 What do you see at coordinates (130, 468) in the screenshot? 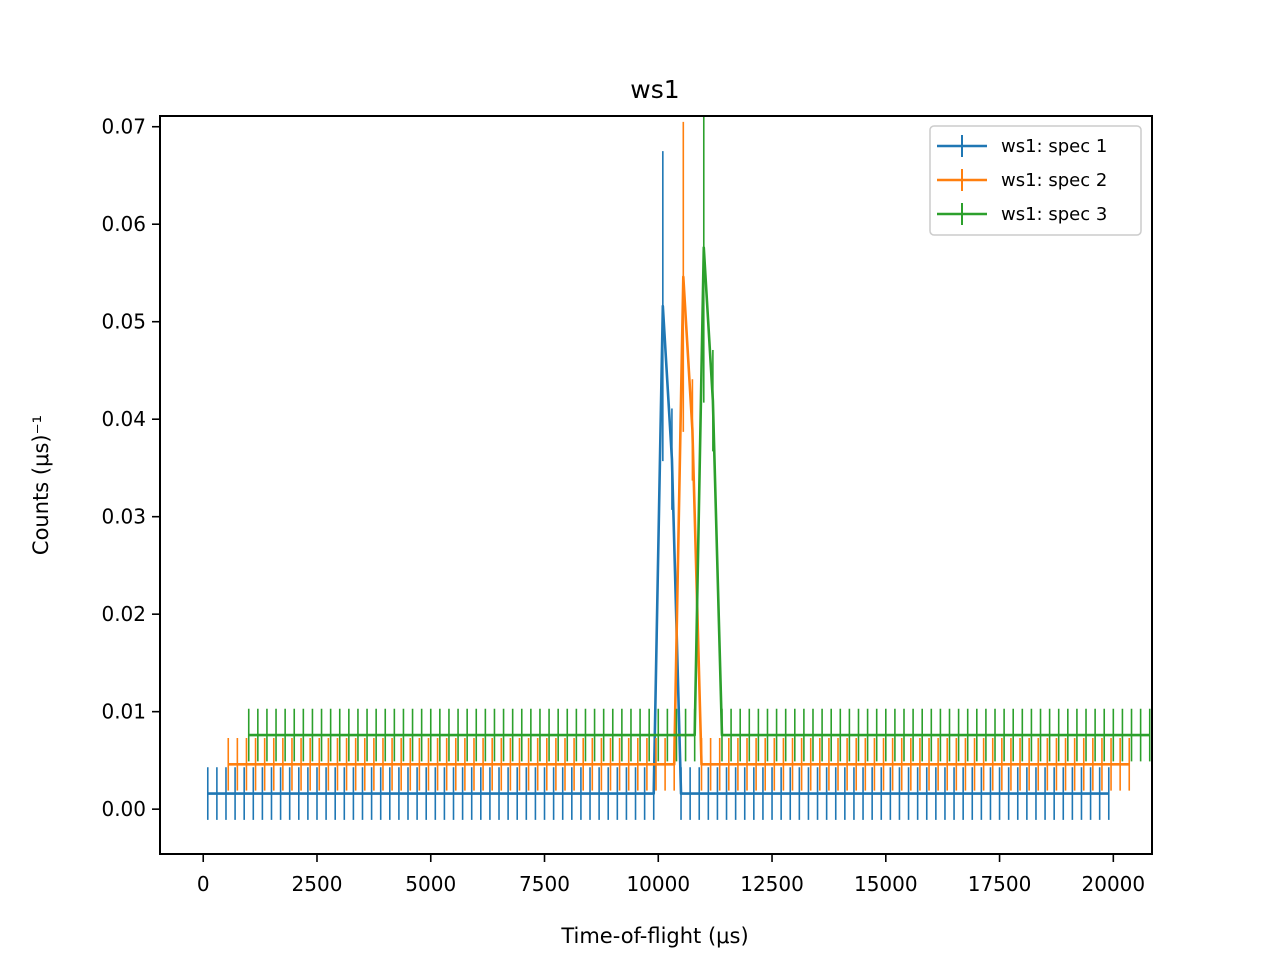
I see `y-axis: 0.00 0.01 0.02 0.03 0.04 0.05 0.06 0.07` at bounding box center [130, 468].